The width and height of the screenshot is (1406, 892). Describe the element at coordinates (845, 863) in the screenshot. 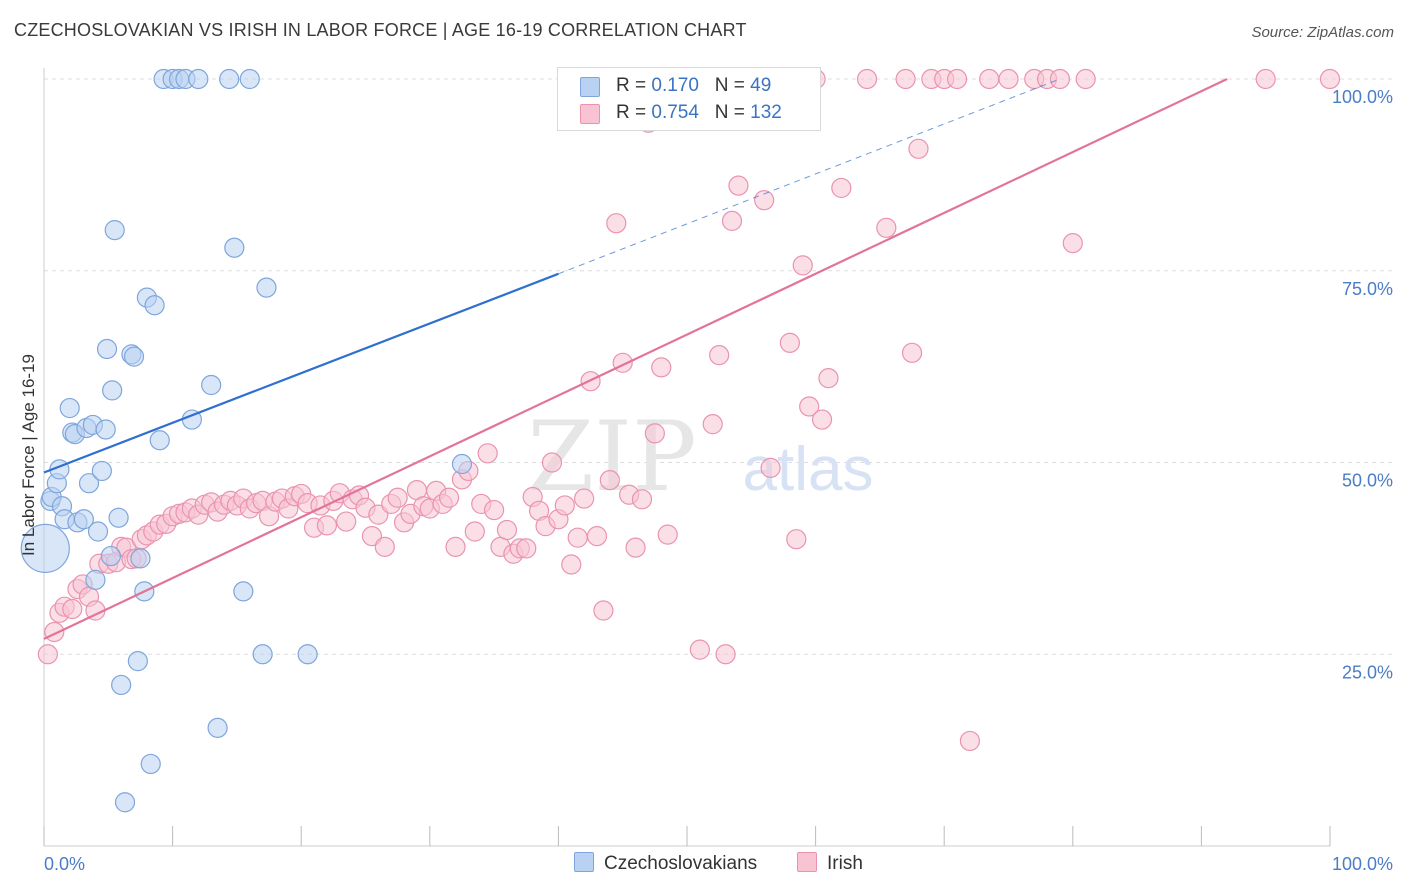

I see `bottom-irish-label: Irish` at that location.